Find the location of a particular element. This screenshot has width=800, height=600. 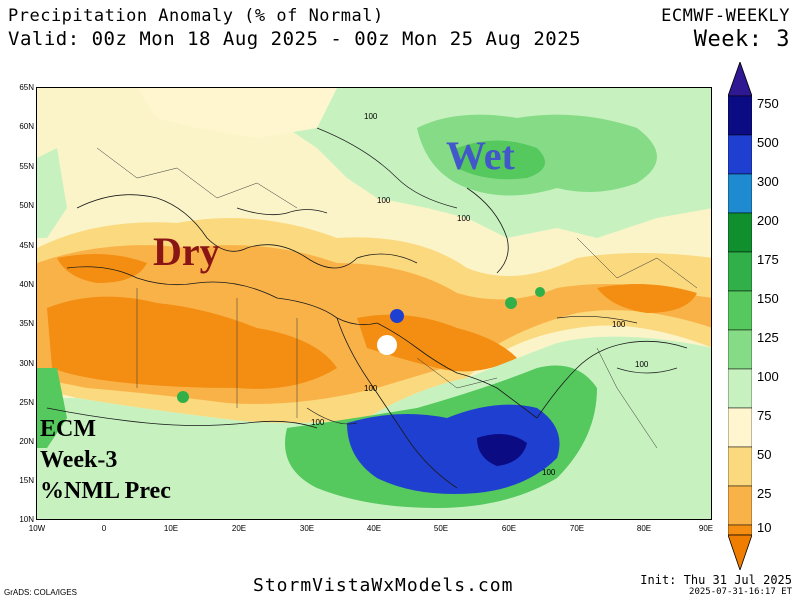

lat-label: 50N is located at coordinates (26, 205).